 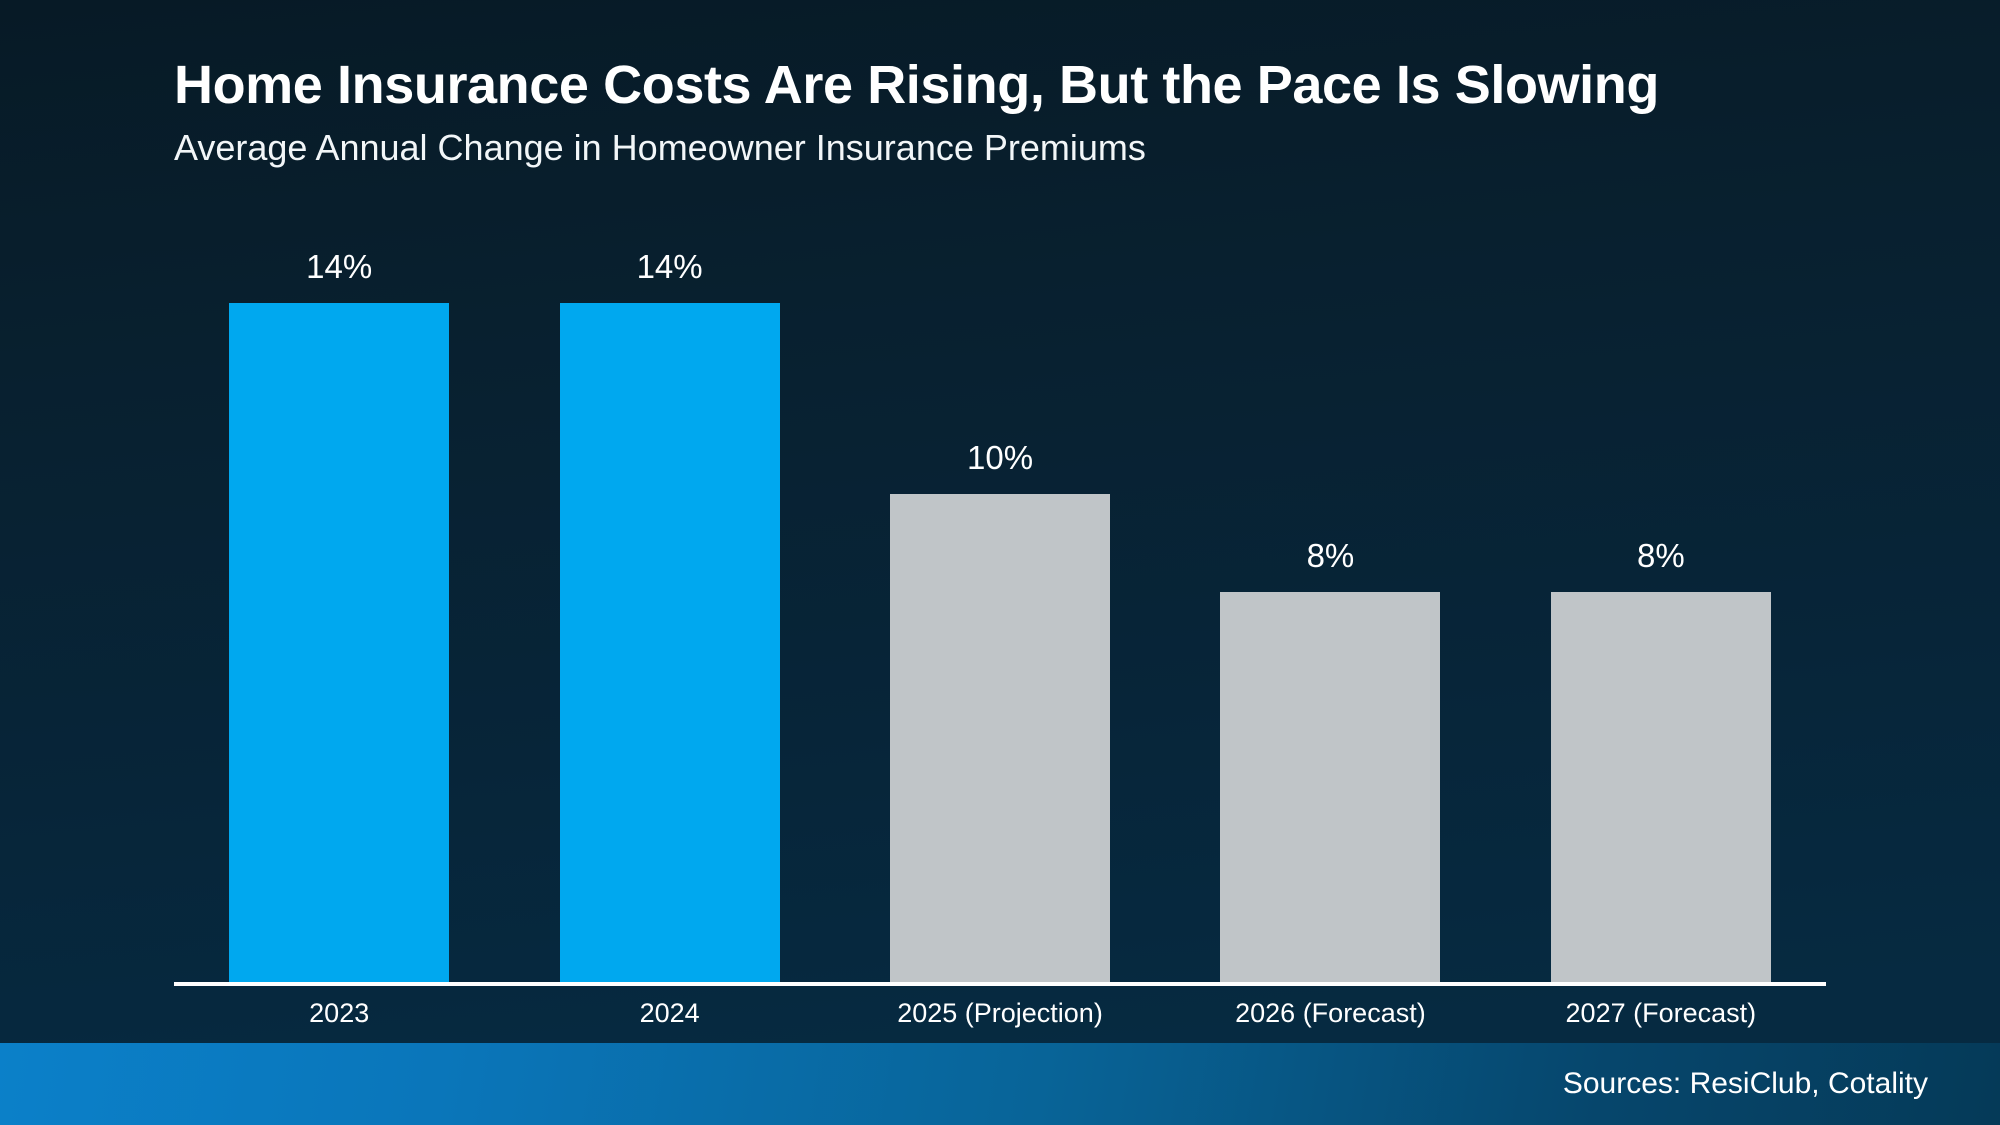 What do you see at coordinates (1000, 458) in the screenshot?
I see `bar-value-label: 10%` at bounding box center [1000, 458].